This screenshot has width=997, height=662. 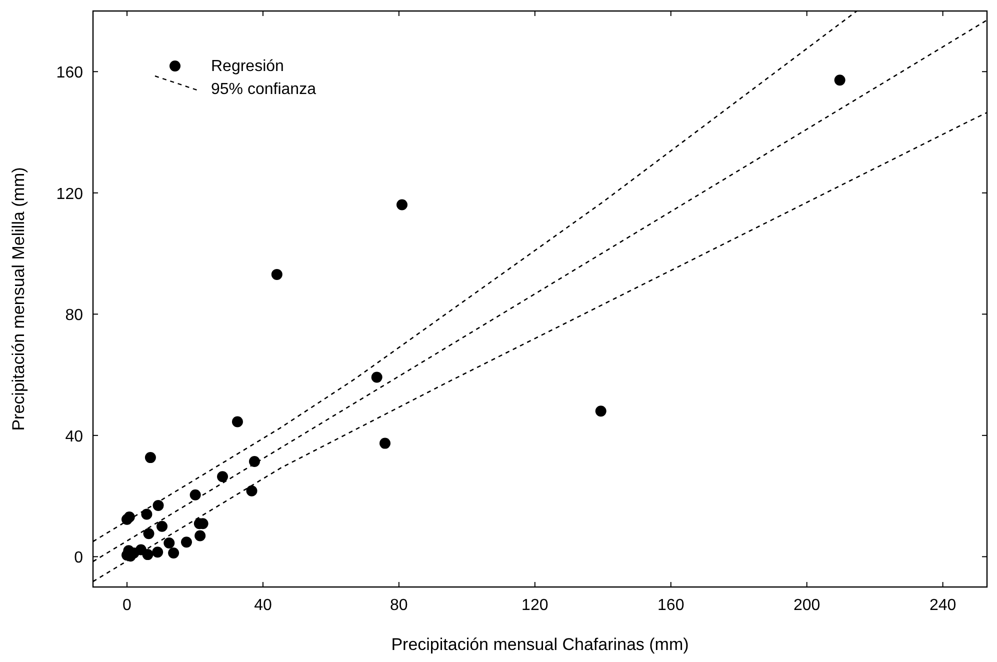 What do you see at coordinates (74, 437) in the screenshot?
I see `y-tick-label: 40` at bounding box center [74, 437].